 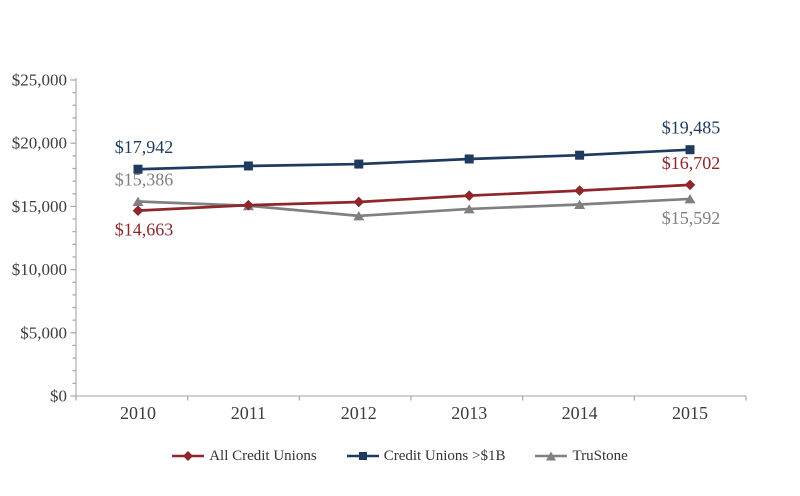 I want to click on data-label: $17,942, so click(x=144, y=147).